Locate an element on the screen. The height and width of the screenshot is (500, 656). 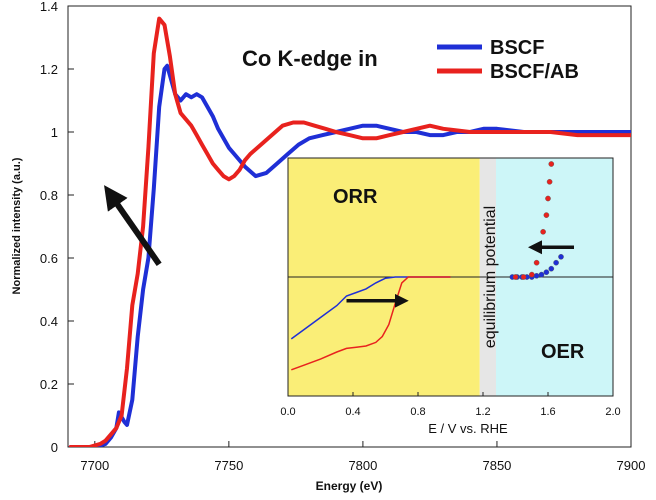
y-tick-label: 0.8 is located at coordinates (49, 195).